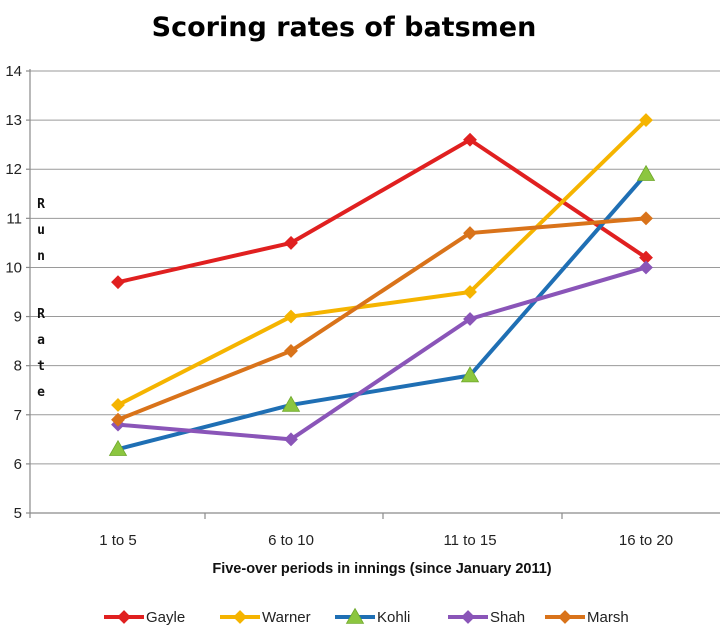  Describe the element at coordinates (468, 617) in the screenshot. I see `legend-marker-shah` at that location.